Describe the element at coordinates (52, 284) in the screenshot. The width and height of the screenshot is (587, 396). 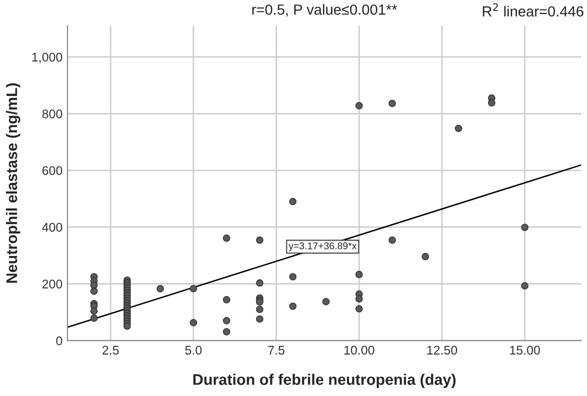
I see `y-tick-label: 200` at that location.